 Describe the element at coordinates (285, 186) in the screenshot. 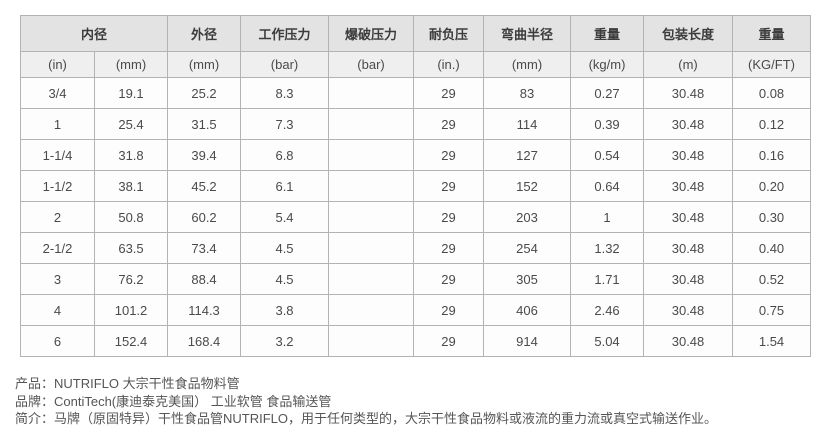

I see `table-cell: 6.1` at that location.